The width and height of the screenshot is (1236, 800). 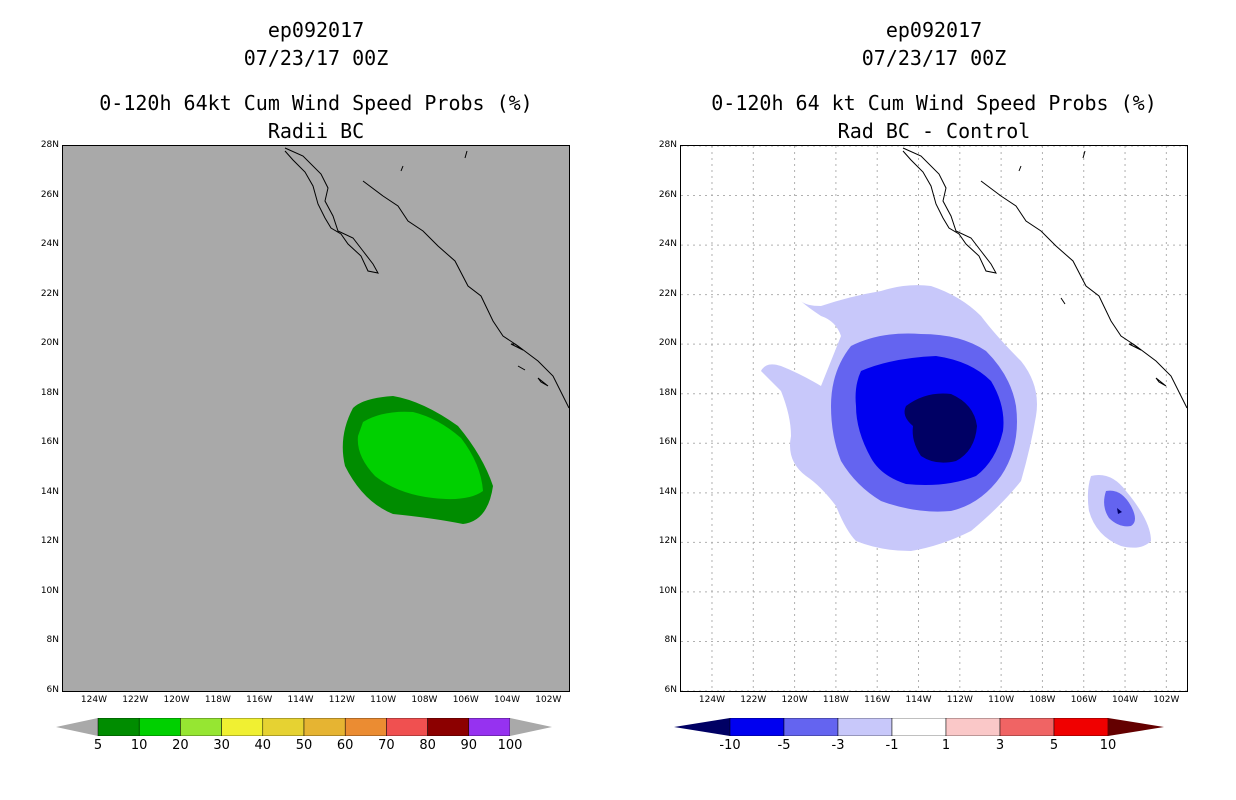 I want to click on left-ytick-label: 16N, so click(x=49, y=442).